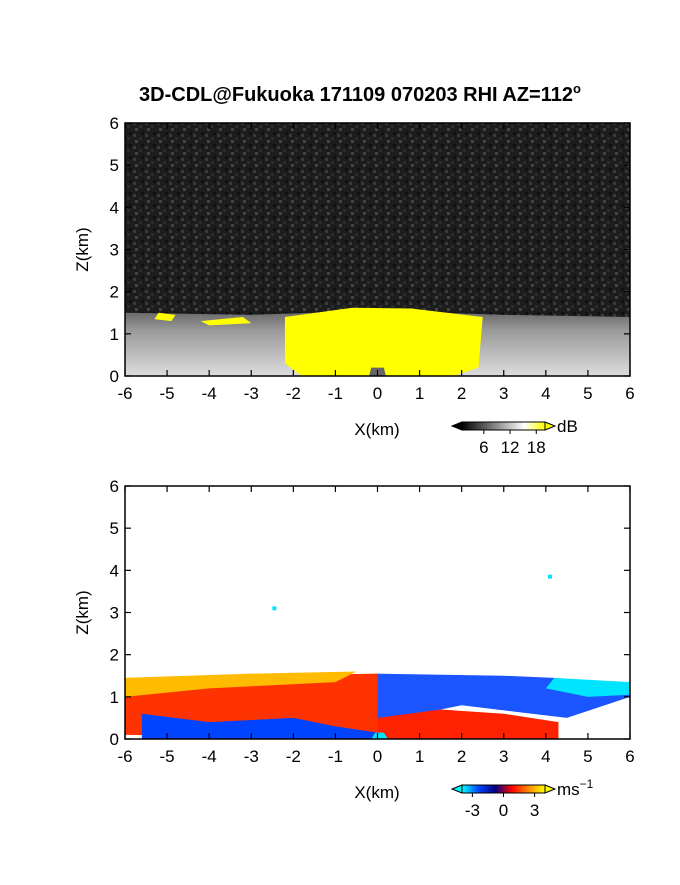  What do you see at coordinates (510, 447) in the screenshot?
I see `colorbar-tick-label: 12` at bounding box center [510, 447].